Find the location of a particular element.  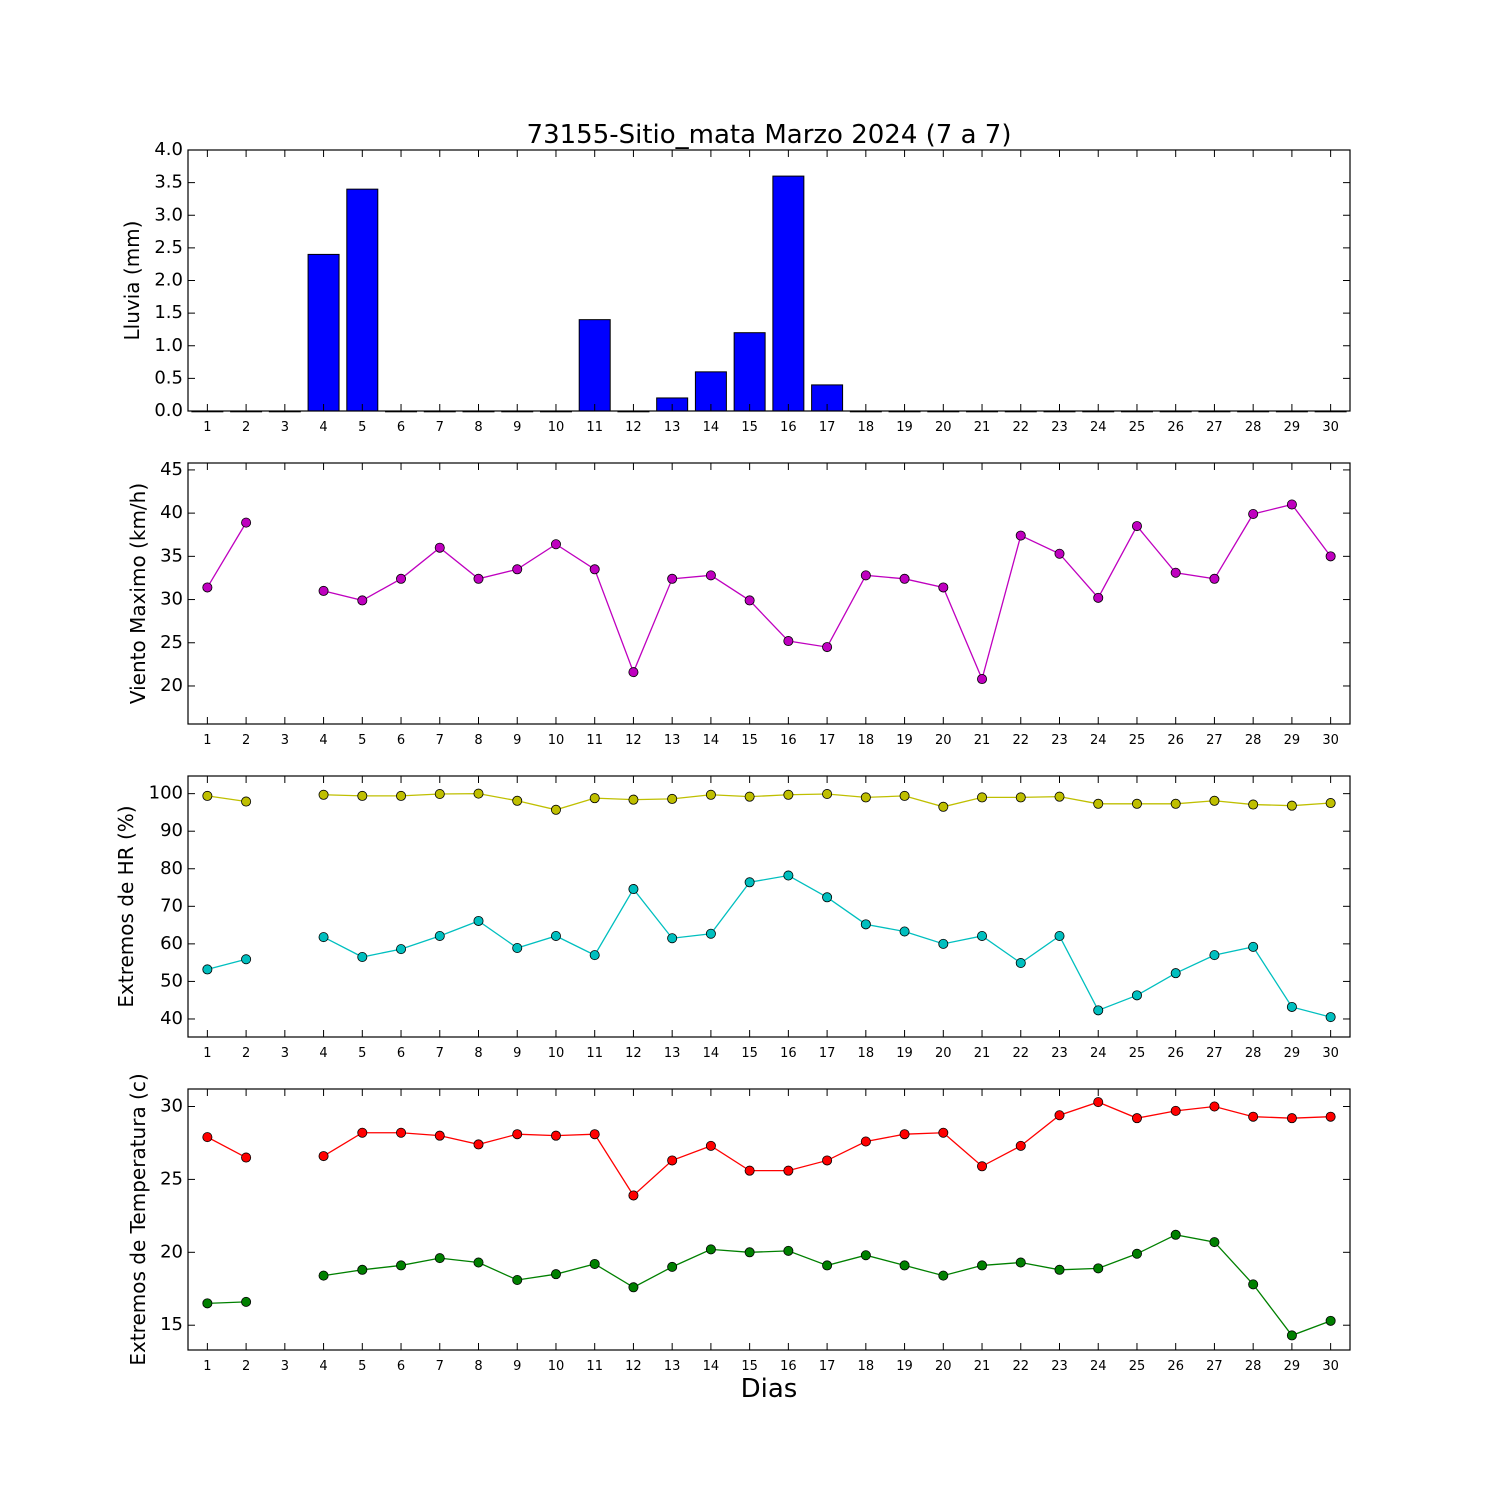

xtick-label: 15 is located at coordinates (749, 1366).